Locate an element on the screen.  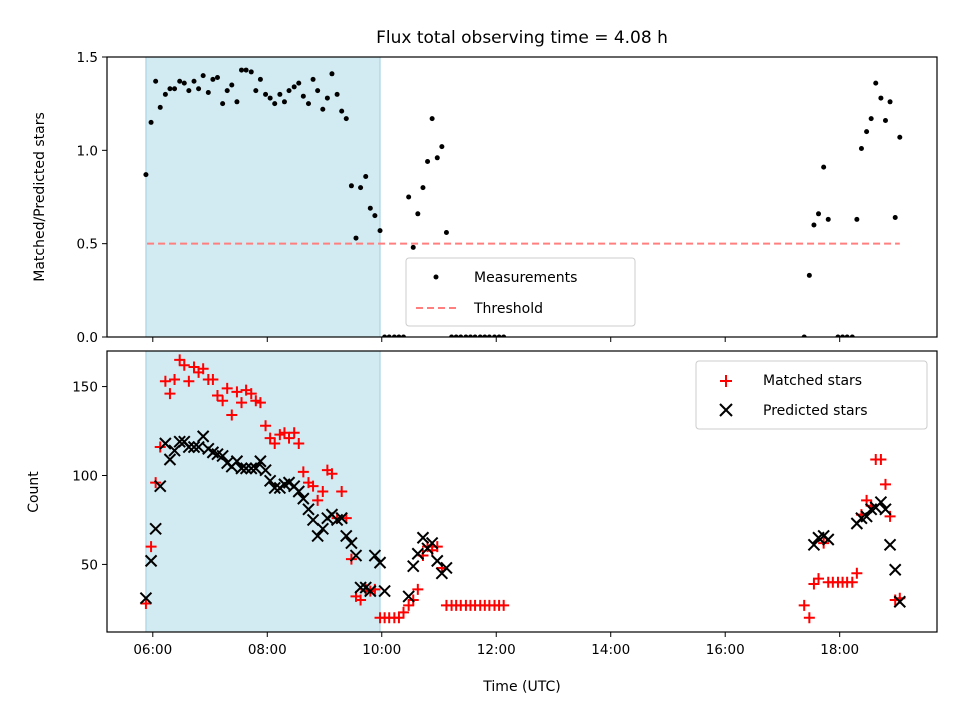
x-tick-label-6: 18:00 is located at coordinates (839, 650).